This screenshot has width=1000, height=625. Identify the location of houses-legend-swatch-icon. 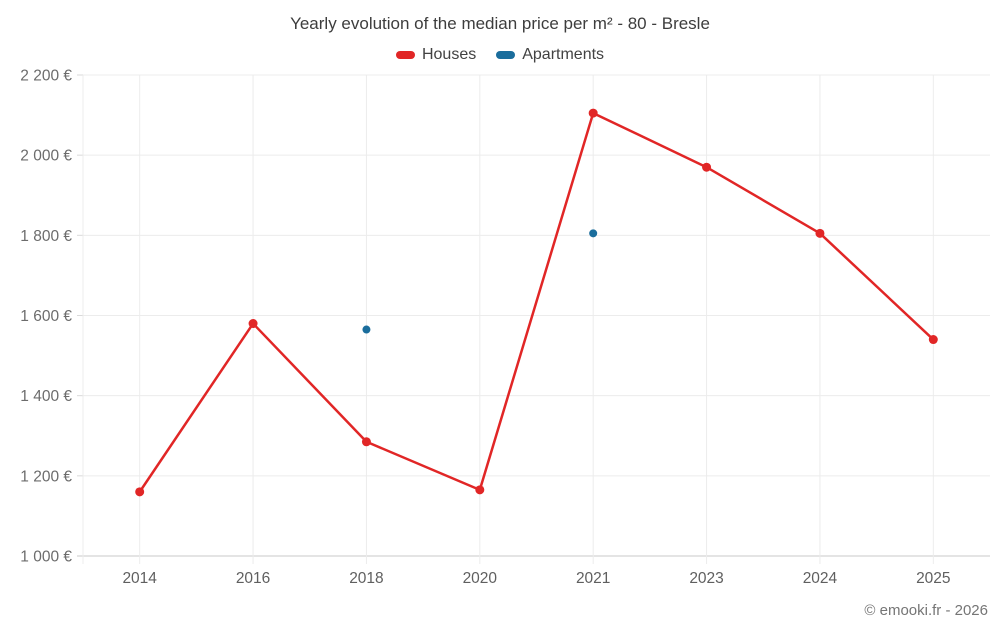
(405, 55).